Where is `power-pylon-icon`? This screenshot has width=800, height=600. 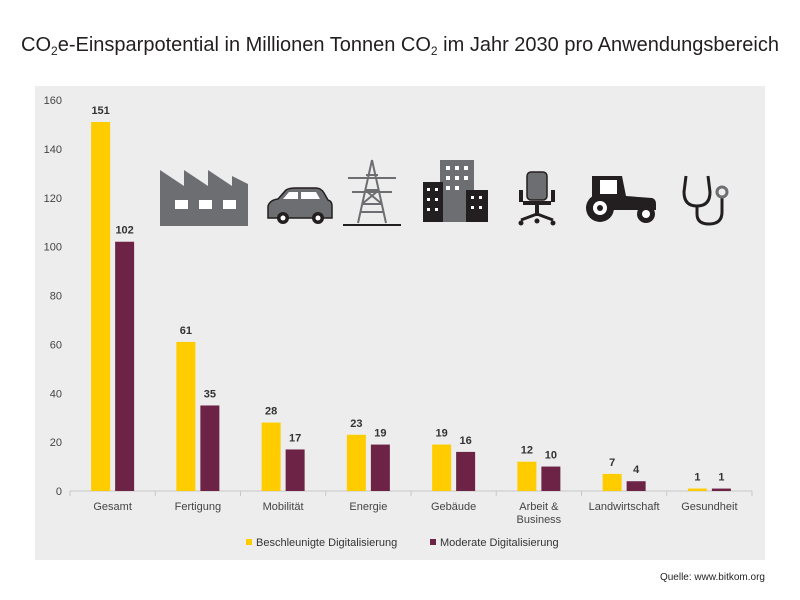
power-pylon-icon is located at coordinates (372, 192).